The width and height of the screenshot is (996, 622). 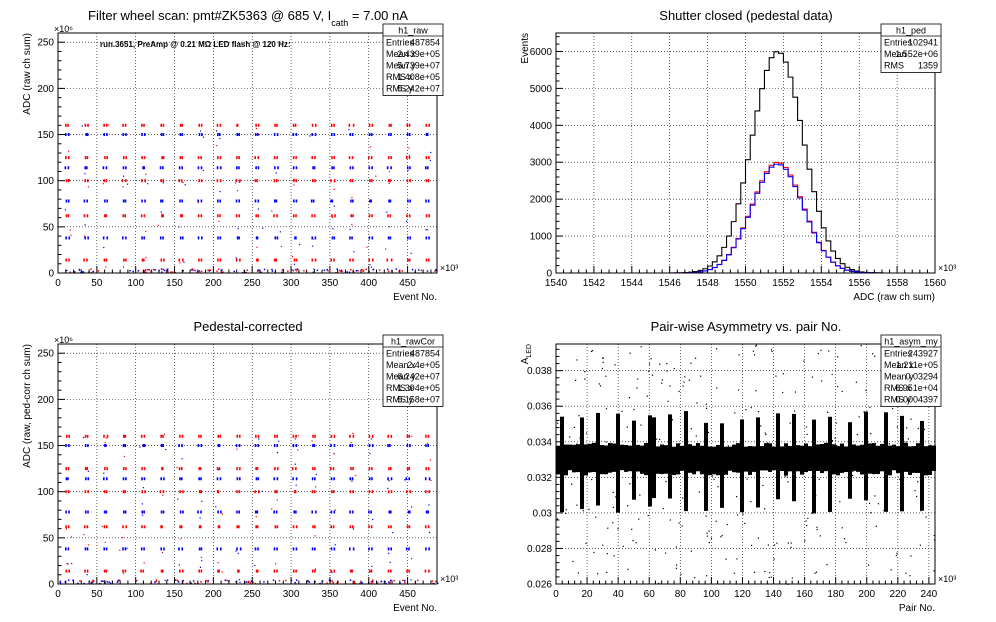 What do you see at coordinates (745, 464) in the screenshot?
I see `plot-frame` at bounding box center [745, 464].